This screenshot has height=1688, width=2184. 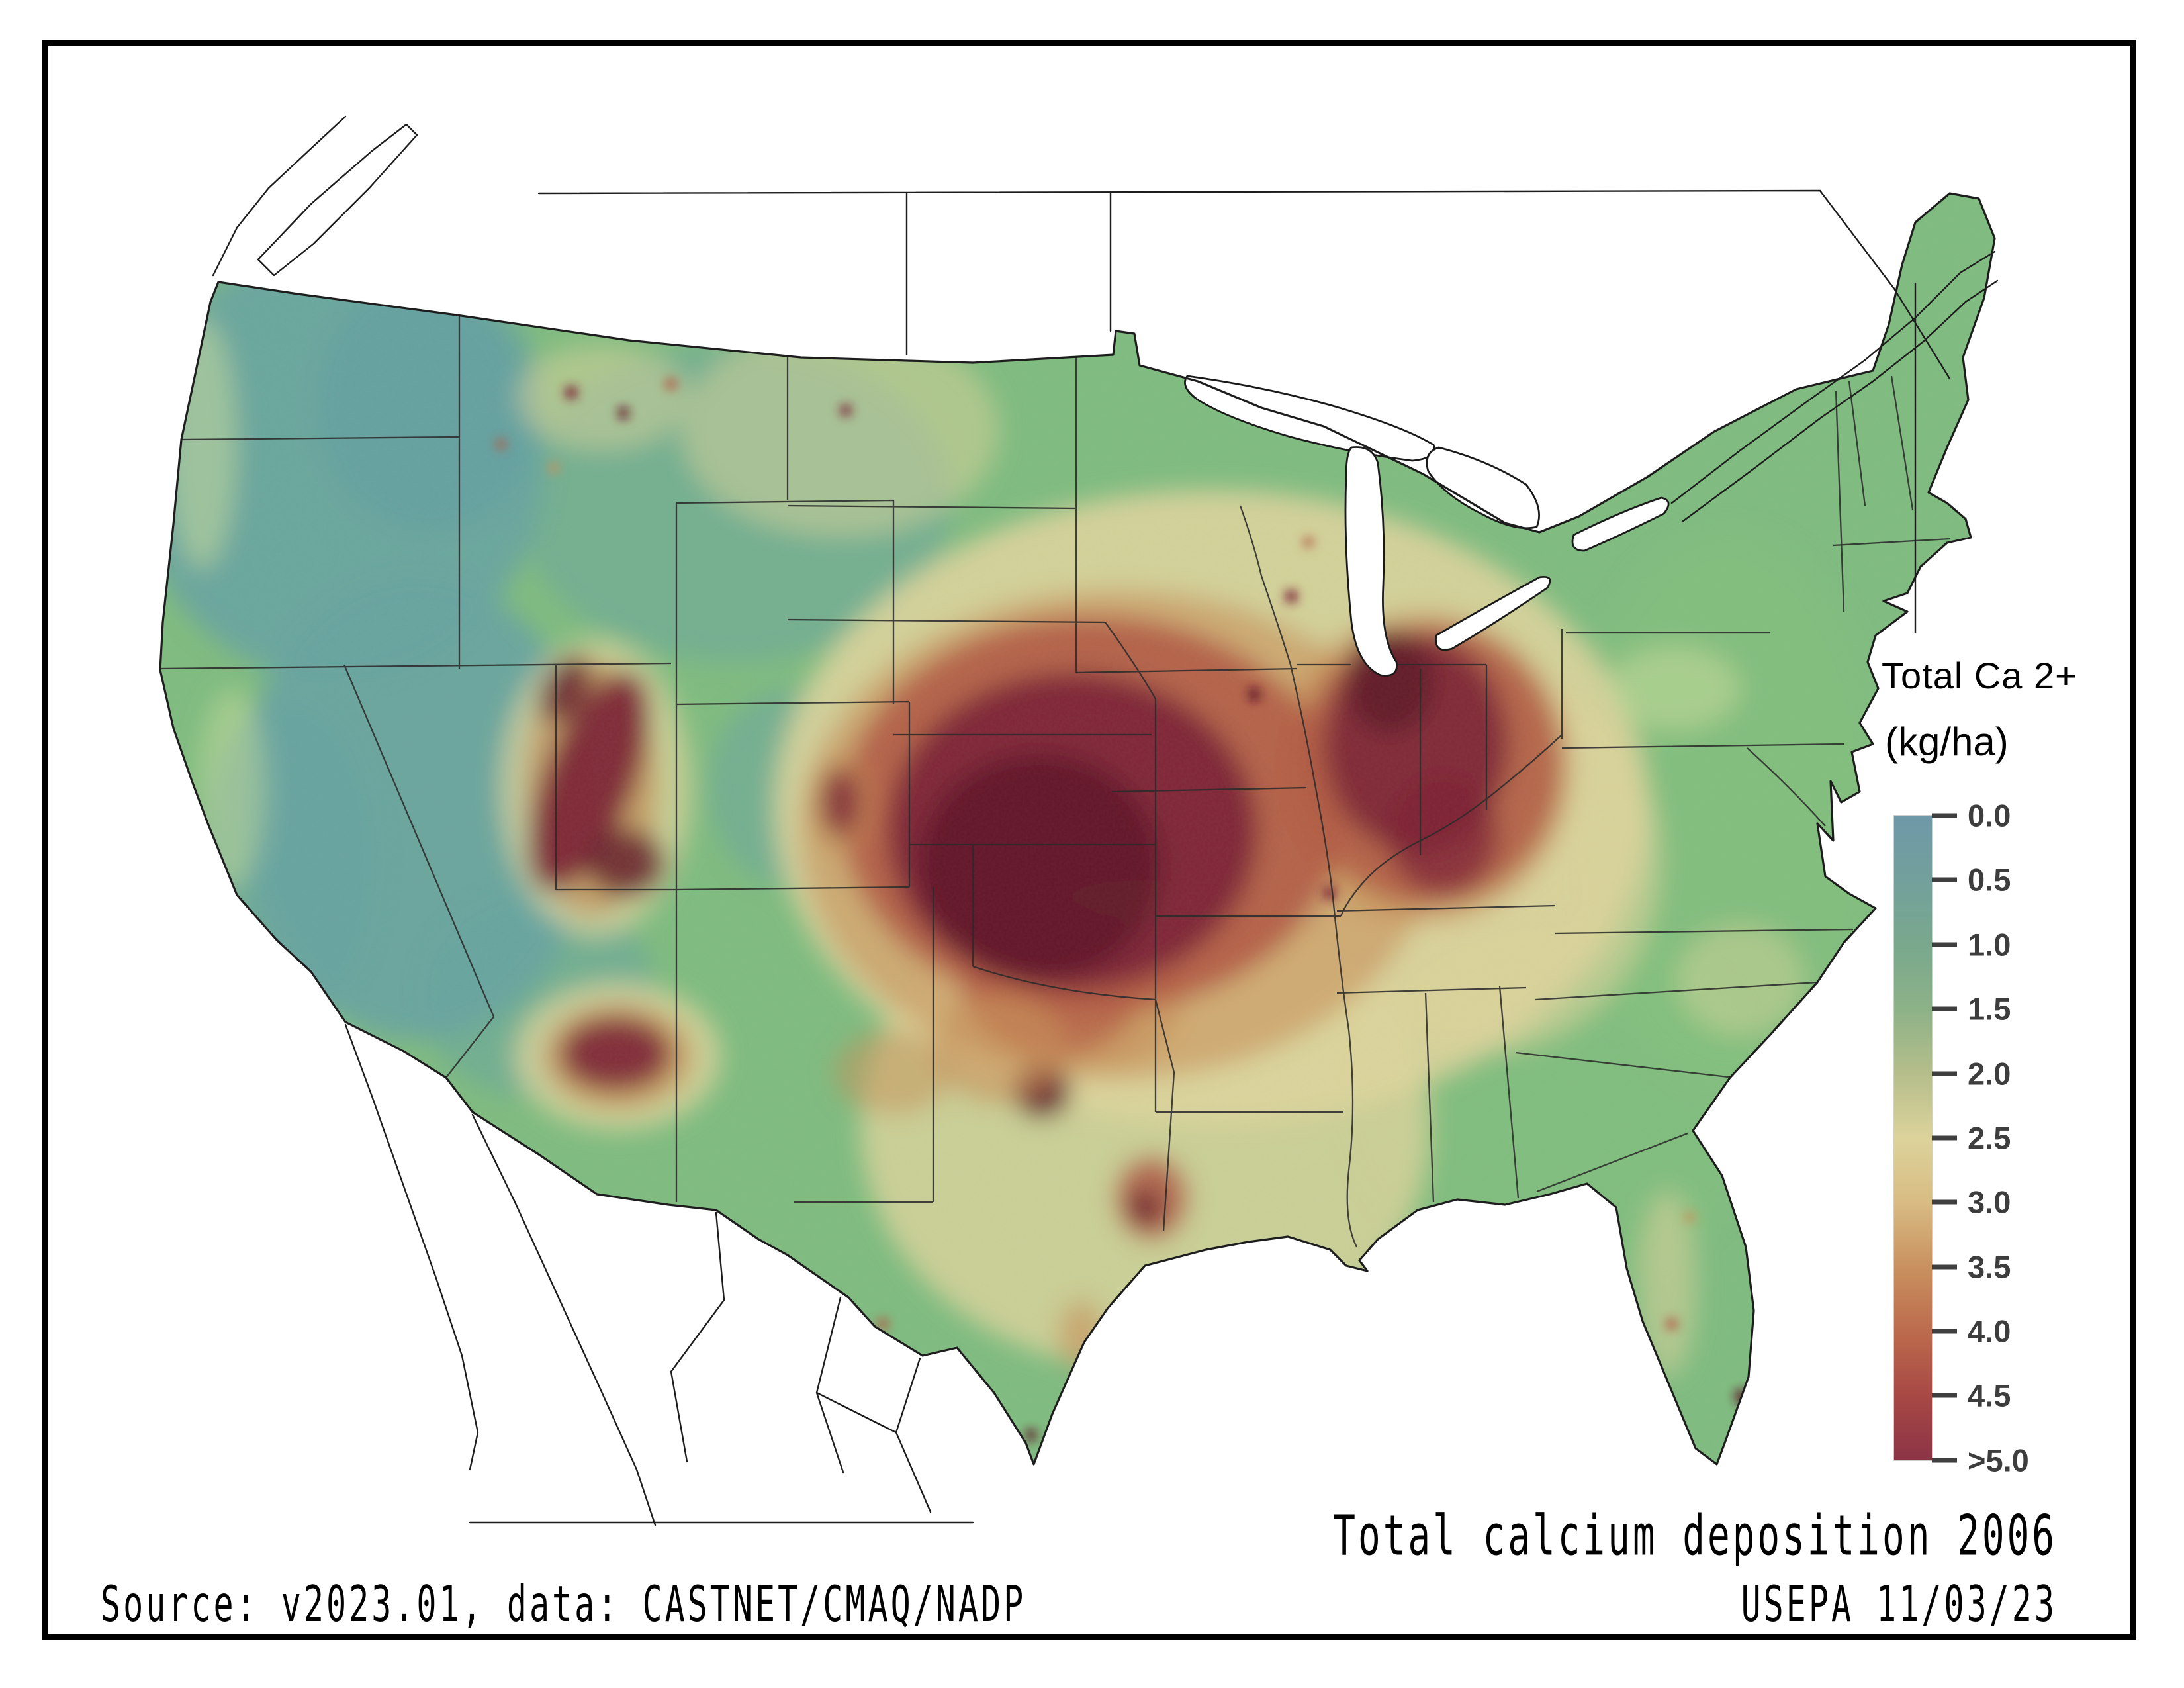 I want to click on legend-units: (kg/ha), so click(x=1947, y=742).